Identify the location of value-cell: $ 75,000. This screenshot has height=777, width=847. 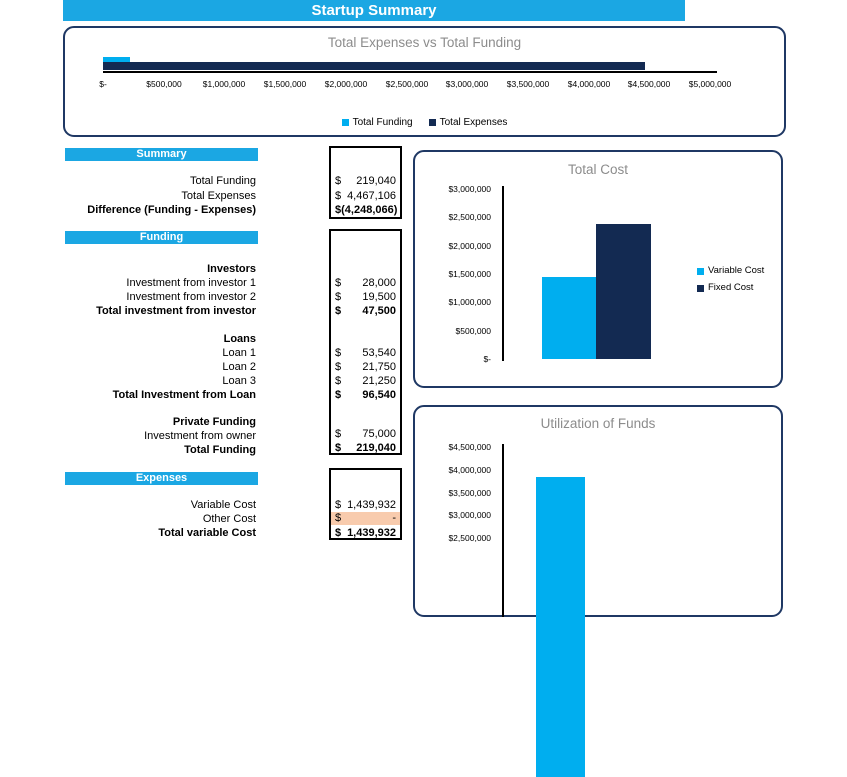
(365, 434).